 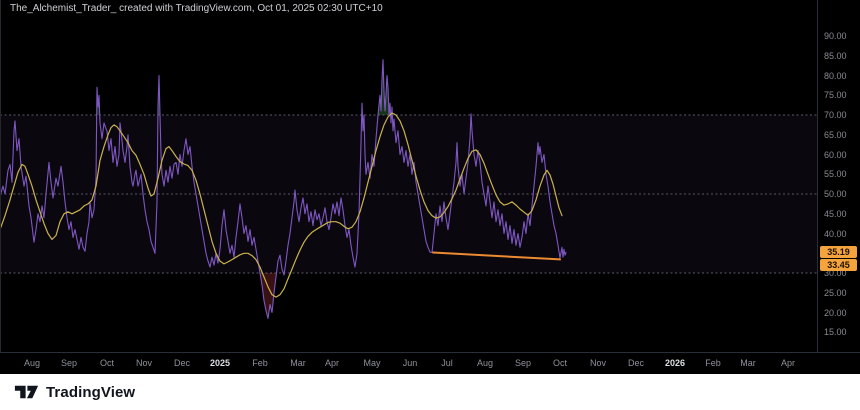 What do you see at coordinates (838, 252) in the screenshot?
I see `price-badge: 35.19` at bounding box center [838, 252].